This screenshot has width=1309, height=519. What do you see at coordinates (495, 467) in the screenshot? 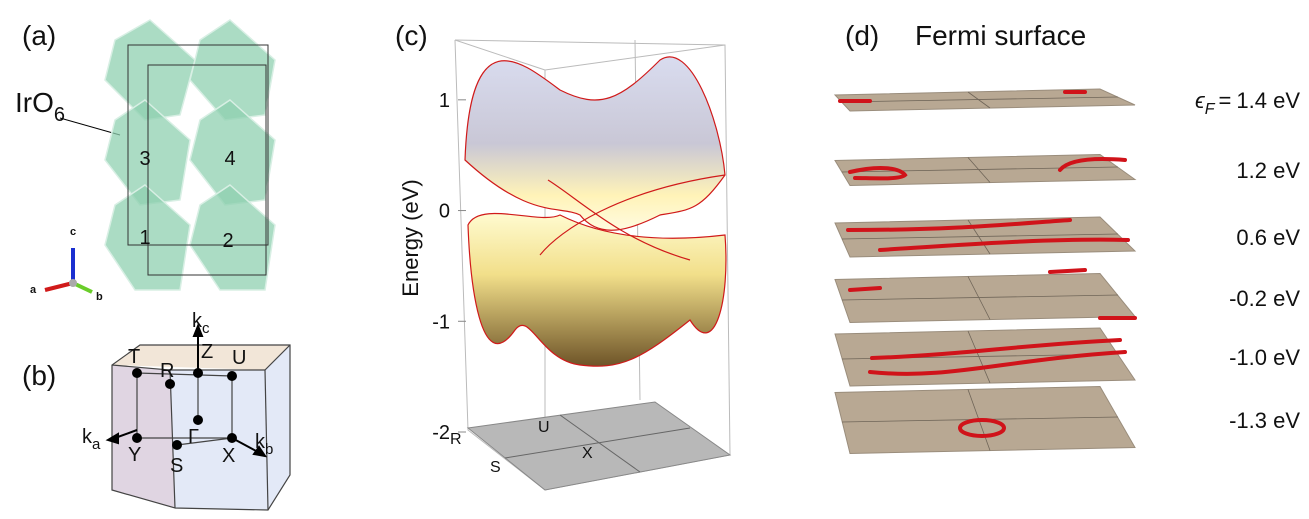
I see `base-label: S` at bounding box center [495, 467].